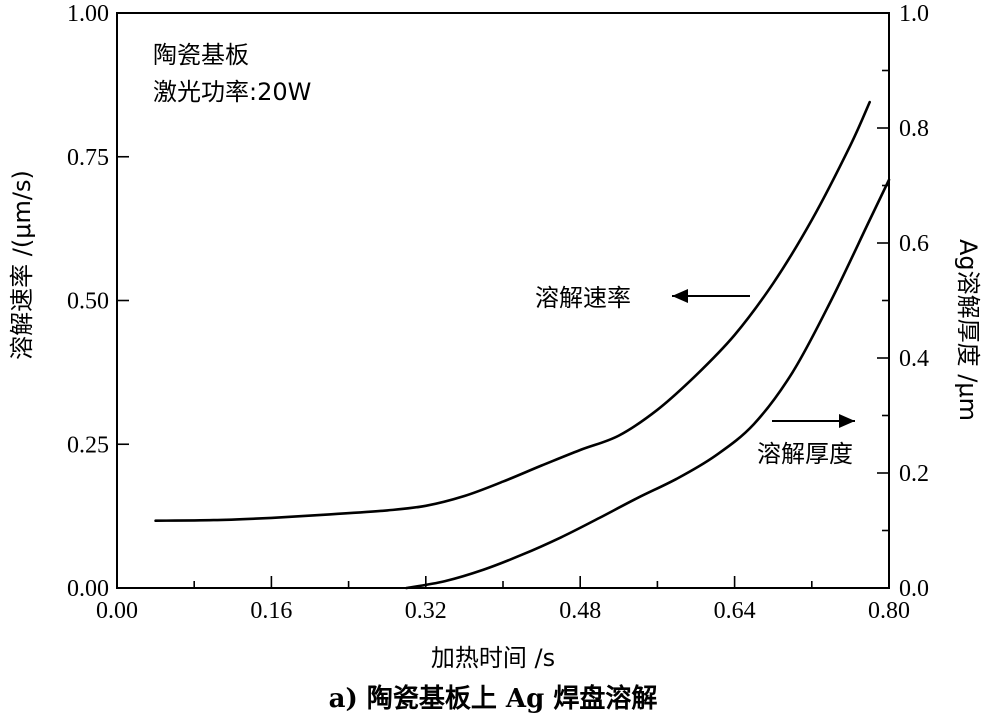  Describe the element at coordinates (968, 330) in the screenshot. I see `y-right-axis-label: Ag溶解厚度 /μm` at that location.